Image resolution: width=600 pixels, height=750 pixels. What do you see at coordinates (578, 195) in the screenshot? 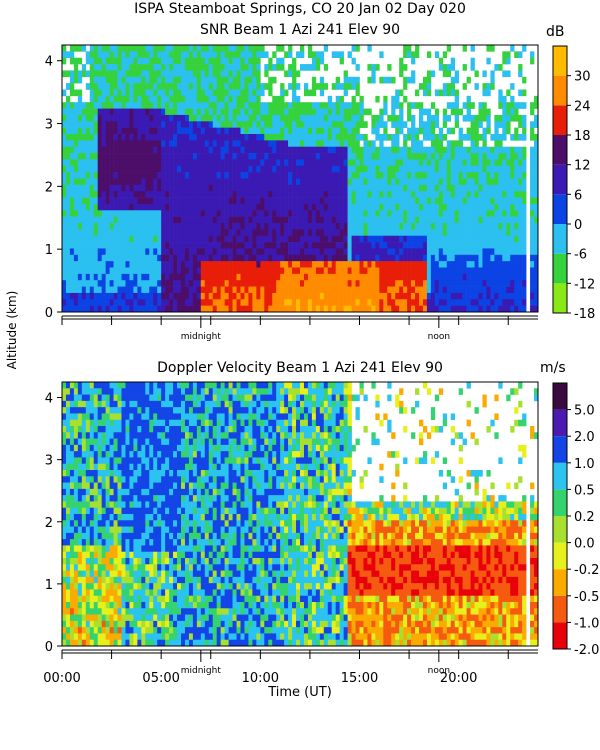
I see `snr-colorbar-label: 6` at bounding box center [578, 195].